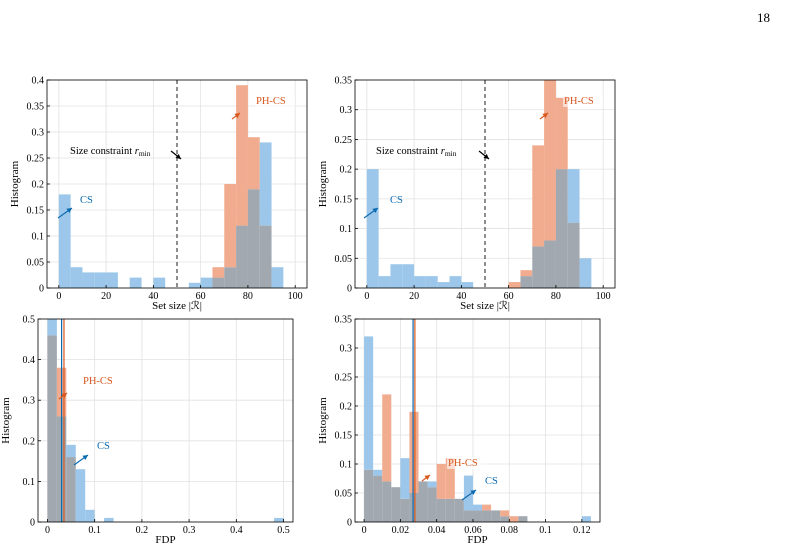  Describe the element at coordinates (236, 530) in the screenshot. I see `x-tick-label: 0.4` at that location.